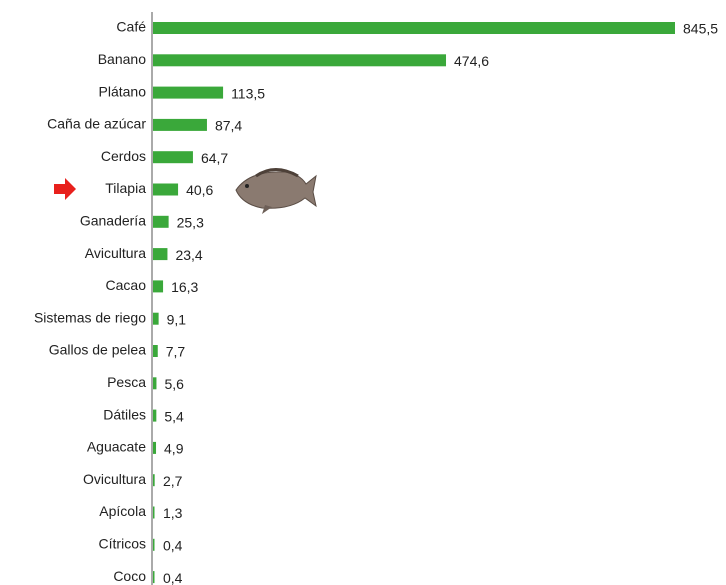 The image size is (726, 585). Describe the element at coordinates (188, 255) in the screenshot. I see `value-label: 23,4` at that location.